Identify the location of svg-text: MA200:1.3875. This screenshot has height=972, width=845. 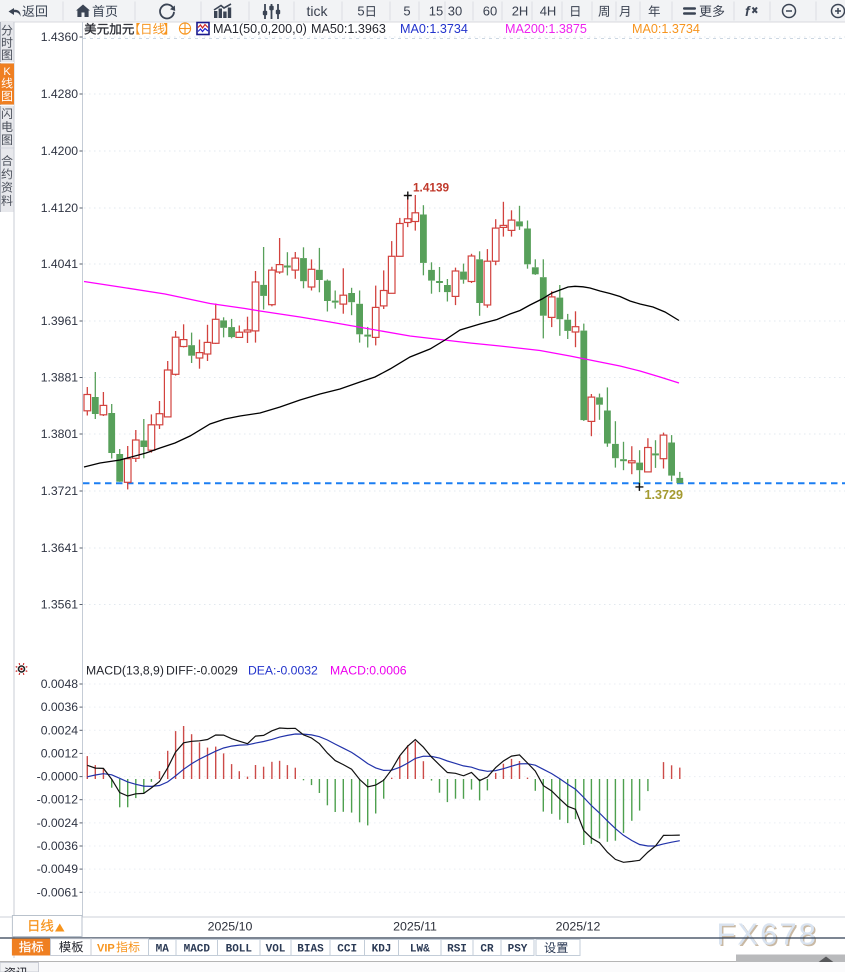
(546, 29).